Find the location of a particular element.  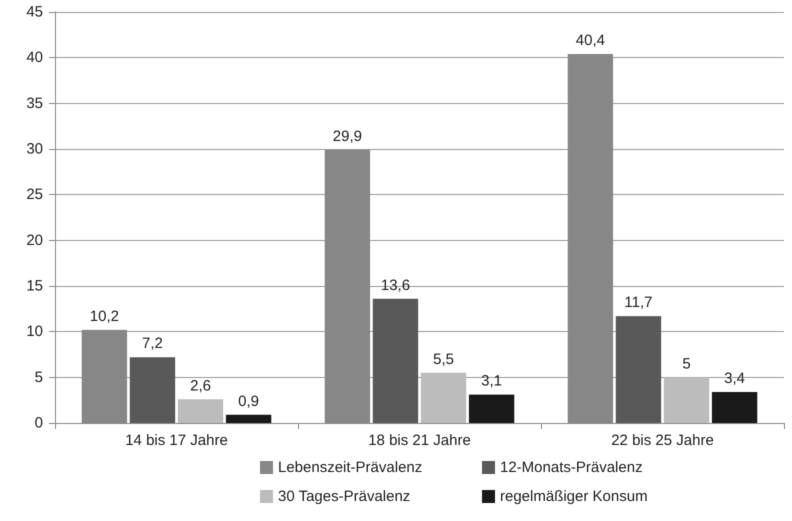

data-label: 10,2 is located at coordinates (105, 316).